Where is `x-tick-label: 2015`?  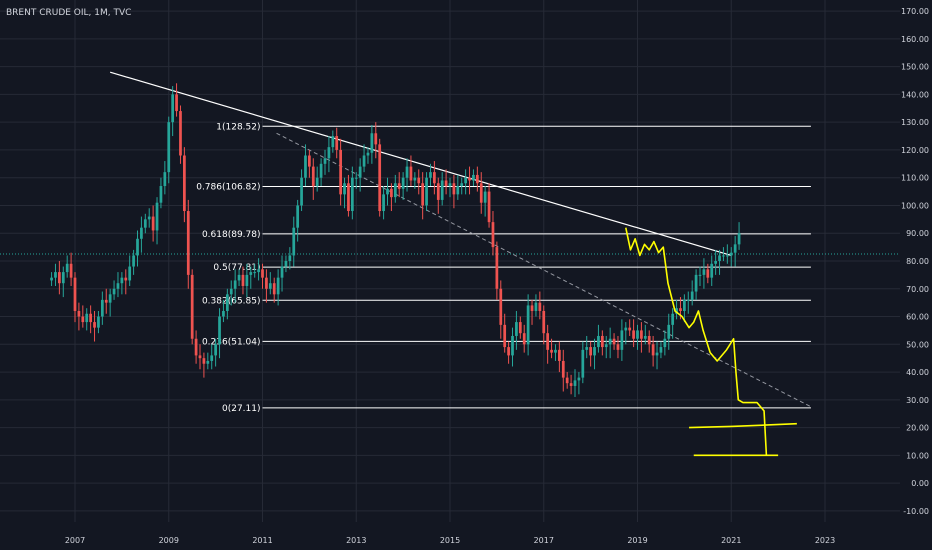
x-tick-label: 2015 is located at coordinates (450, 540).